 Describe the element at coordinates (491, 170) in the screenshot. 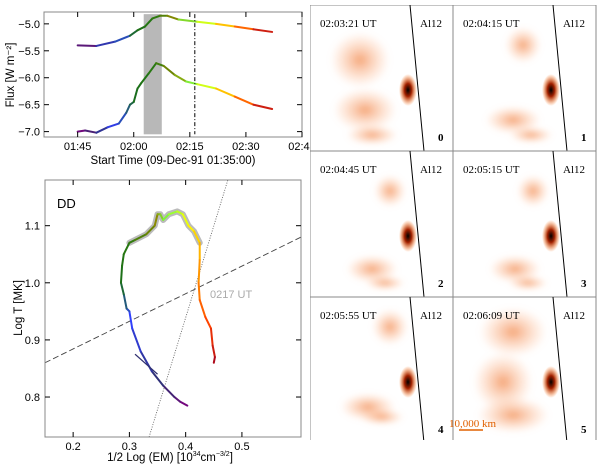

I see `panel-time: 02:05:15 UT` at that location.